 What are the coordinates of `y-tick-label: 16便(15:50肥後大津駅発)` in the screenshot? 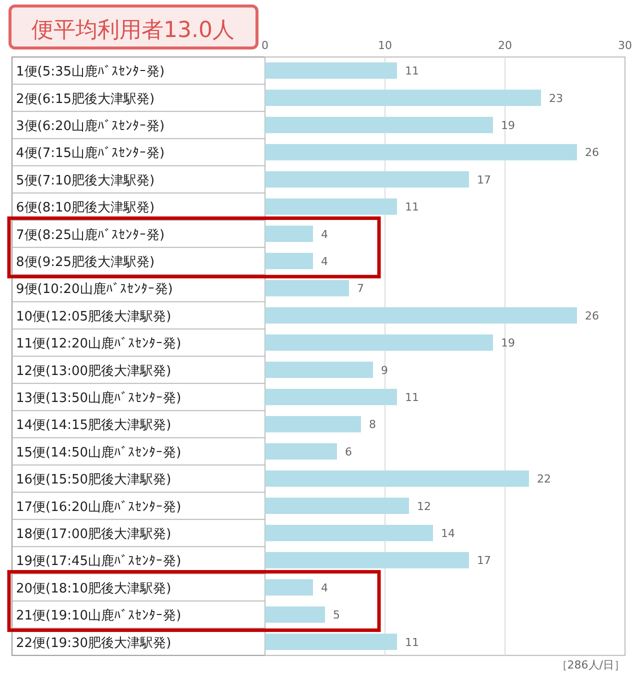 It's located at (94, 480).